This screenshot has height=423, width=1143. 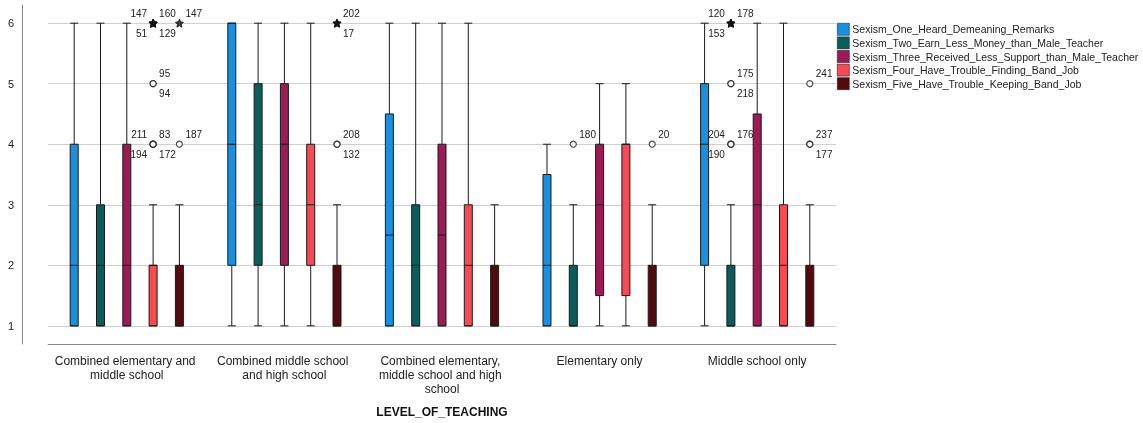 I want to click on annotation: 132, so click(x=352, y=154).